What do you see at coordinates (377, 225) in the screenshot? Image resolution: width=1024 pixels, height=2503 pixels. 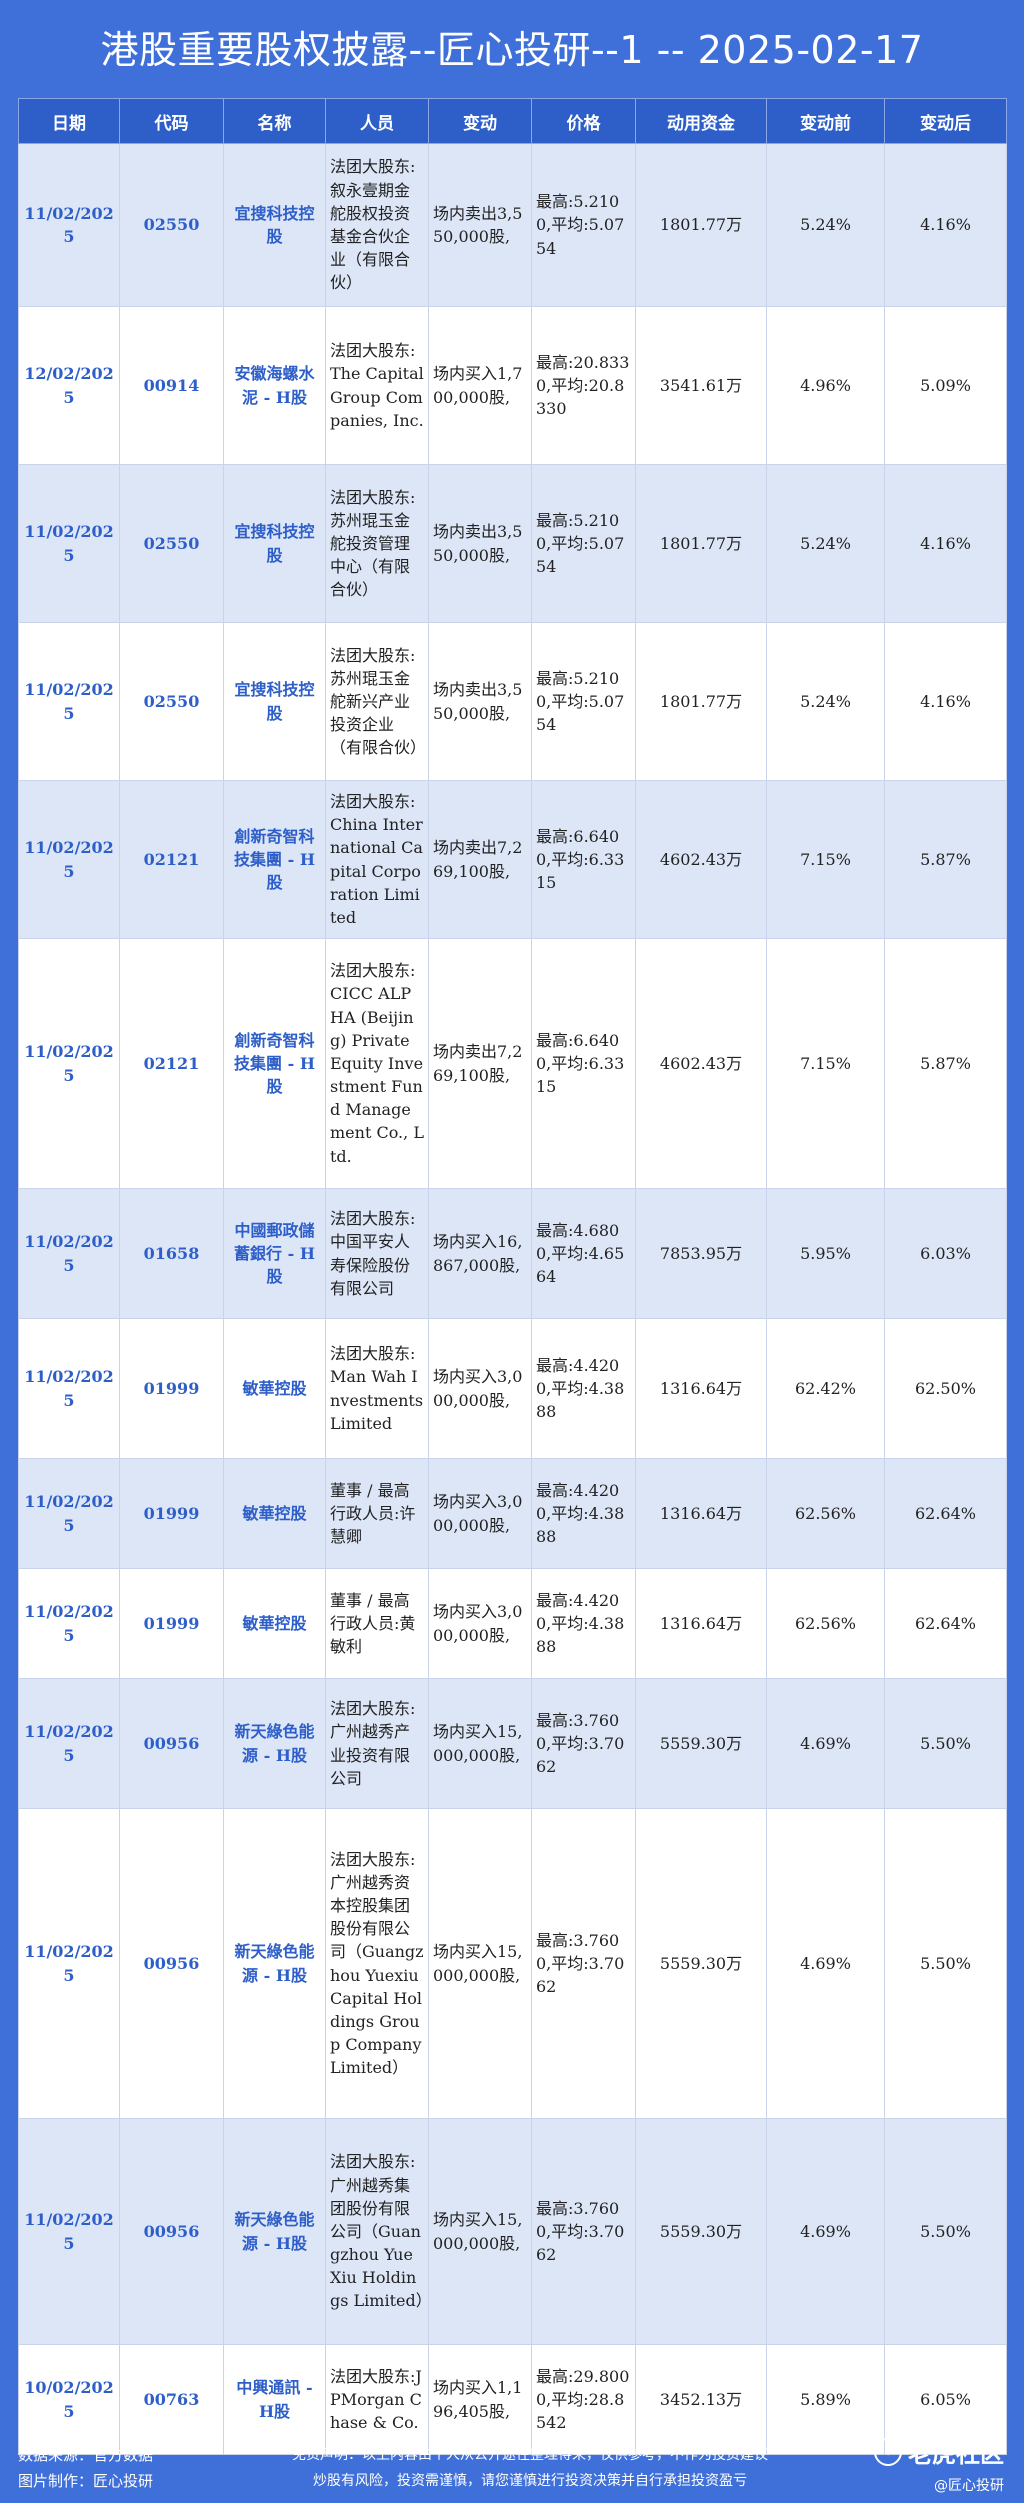 I see `cell-person: 法团大股东:叙永壹期金舵股权投资基金合伙企业（有限合伙）` at bounding box center [377, 225].